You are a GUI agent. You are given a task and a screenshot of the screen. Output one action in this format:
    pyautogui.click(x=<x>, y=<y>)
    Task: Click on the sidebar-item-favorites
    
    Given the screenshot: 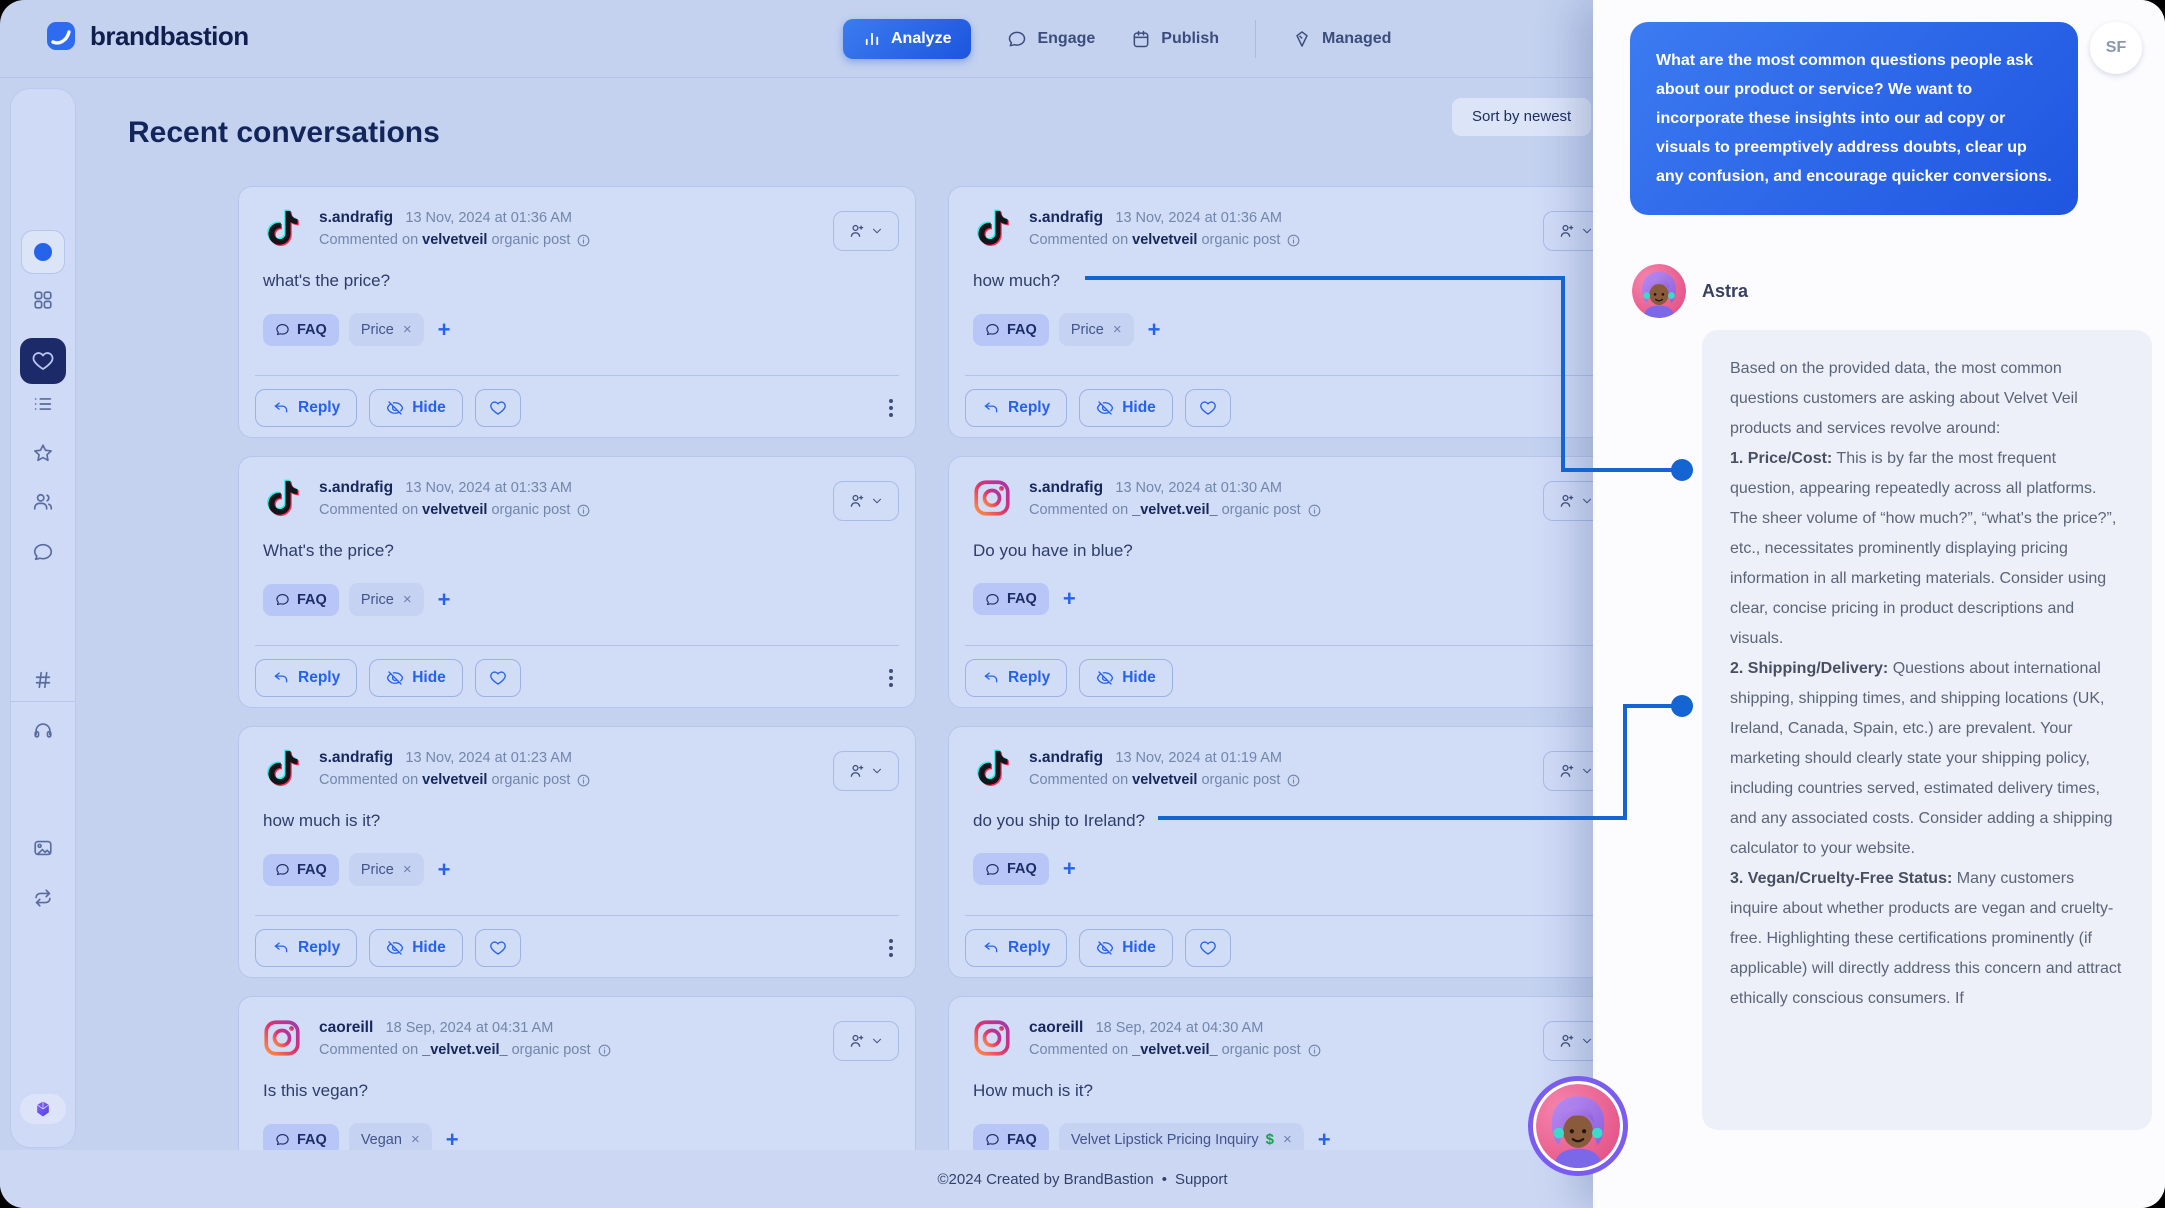 What is the action you would take?
    pyautogui.click(x=43, y=361)
    